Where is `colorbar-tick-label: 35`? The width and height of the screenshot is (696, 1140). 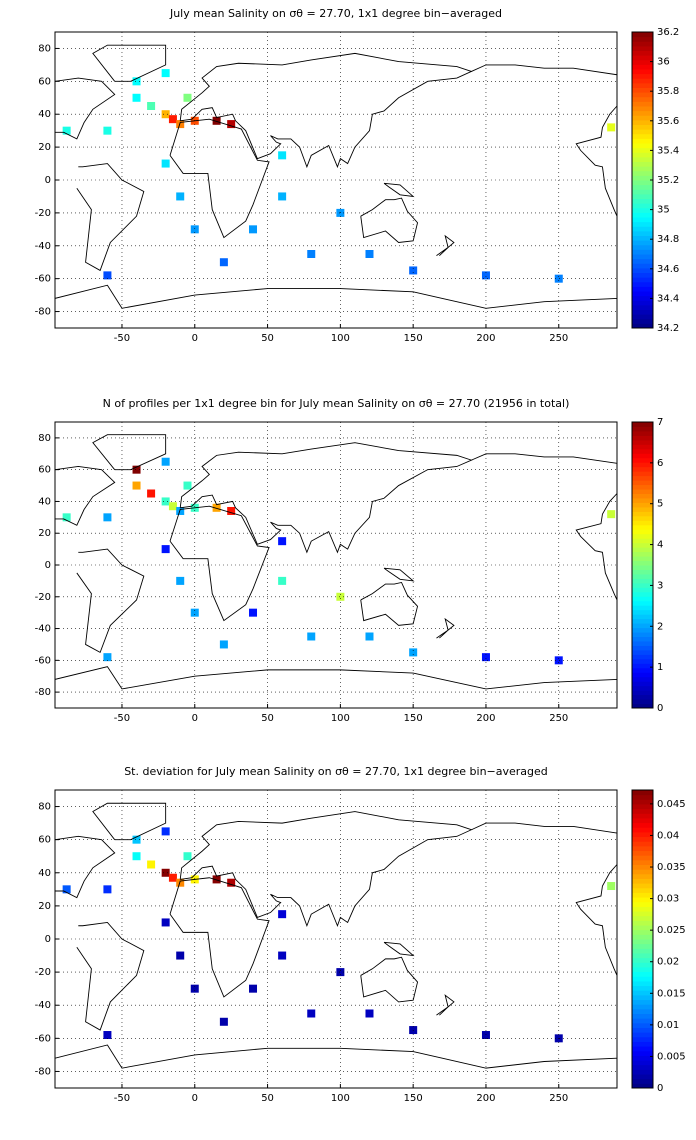
colorbar-tick-label: 35 is located at coordinates (663, 210).